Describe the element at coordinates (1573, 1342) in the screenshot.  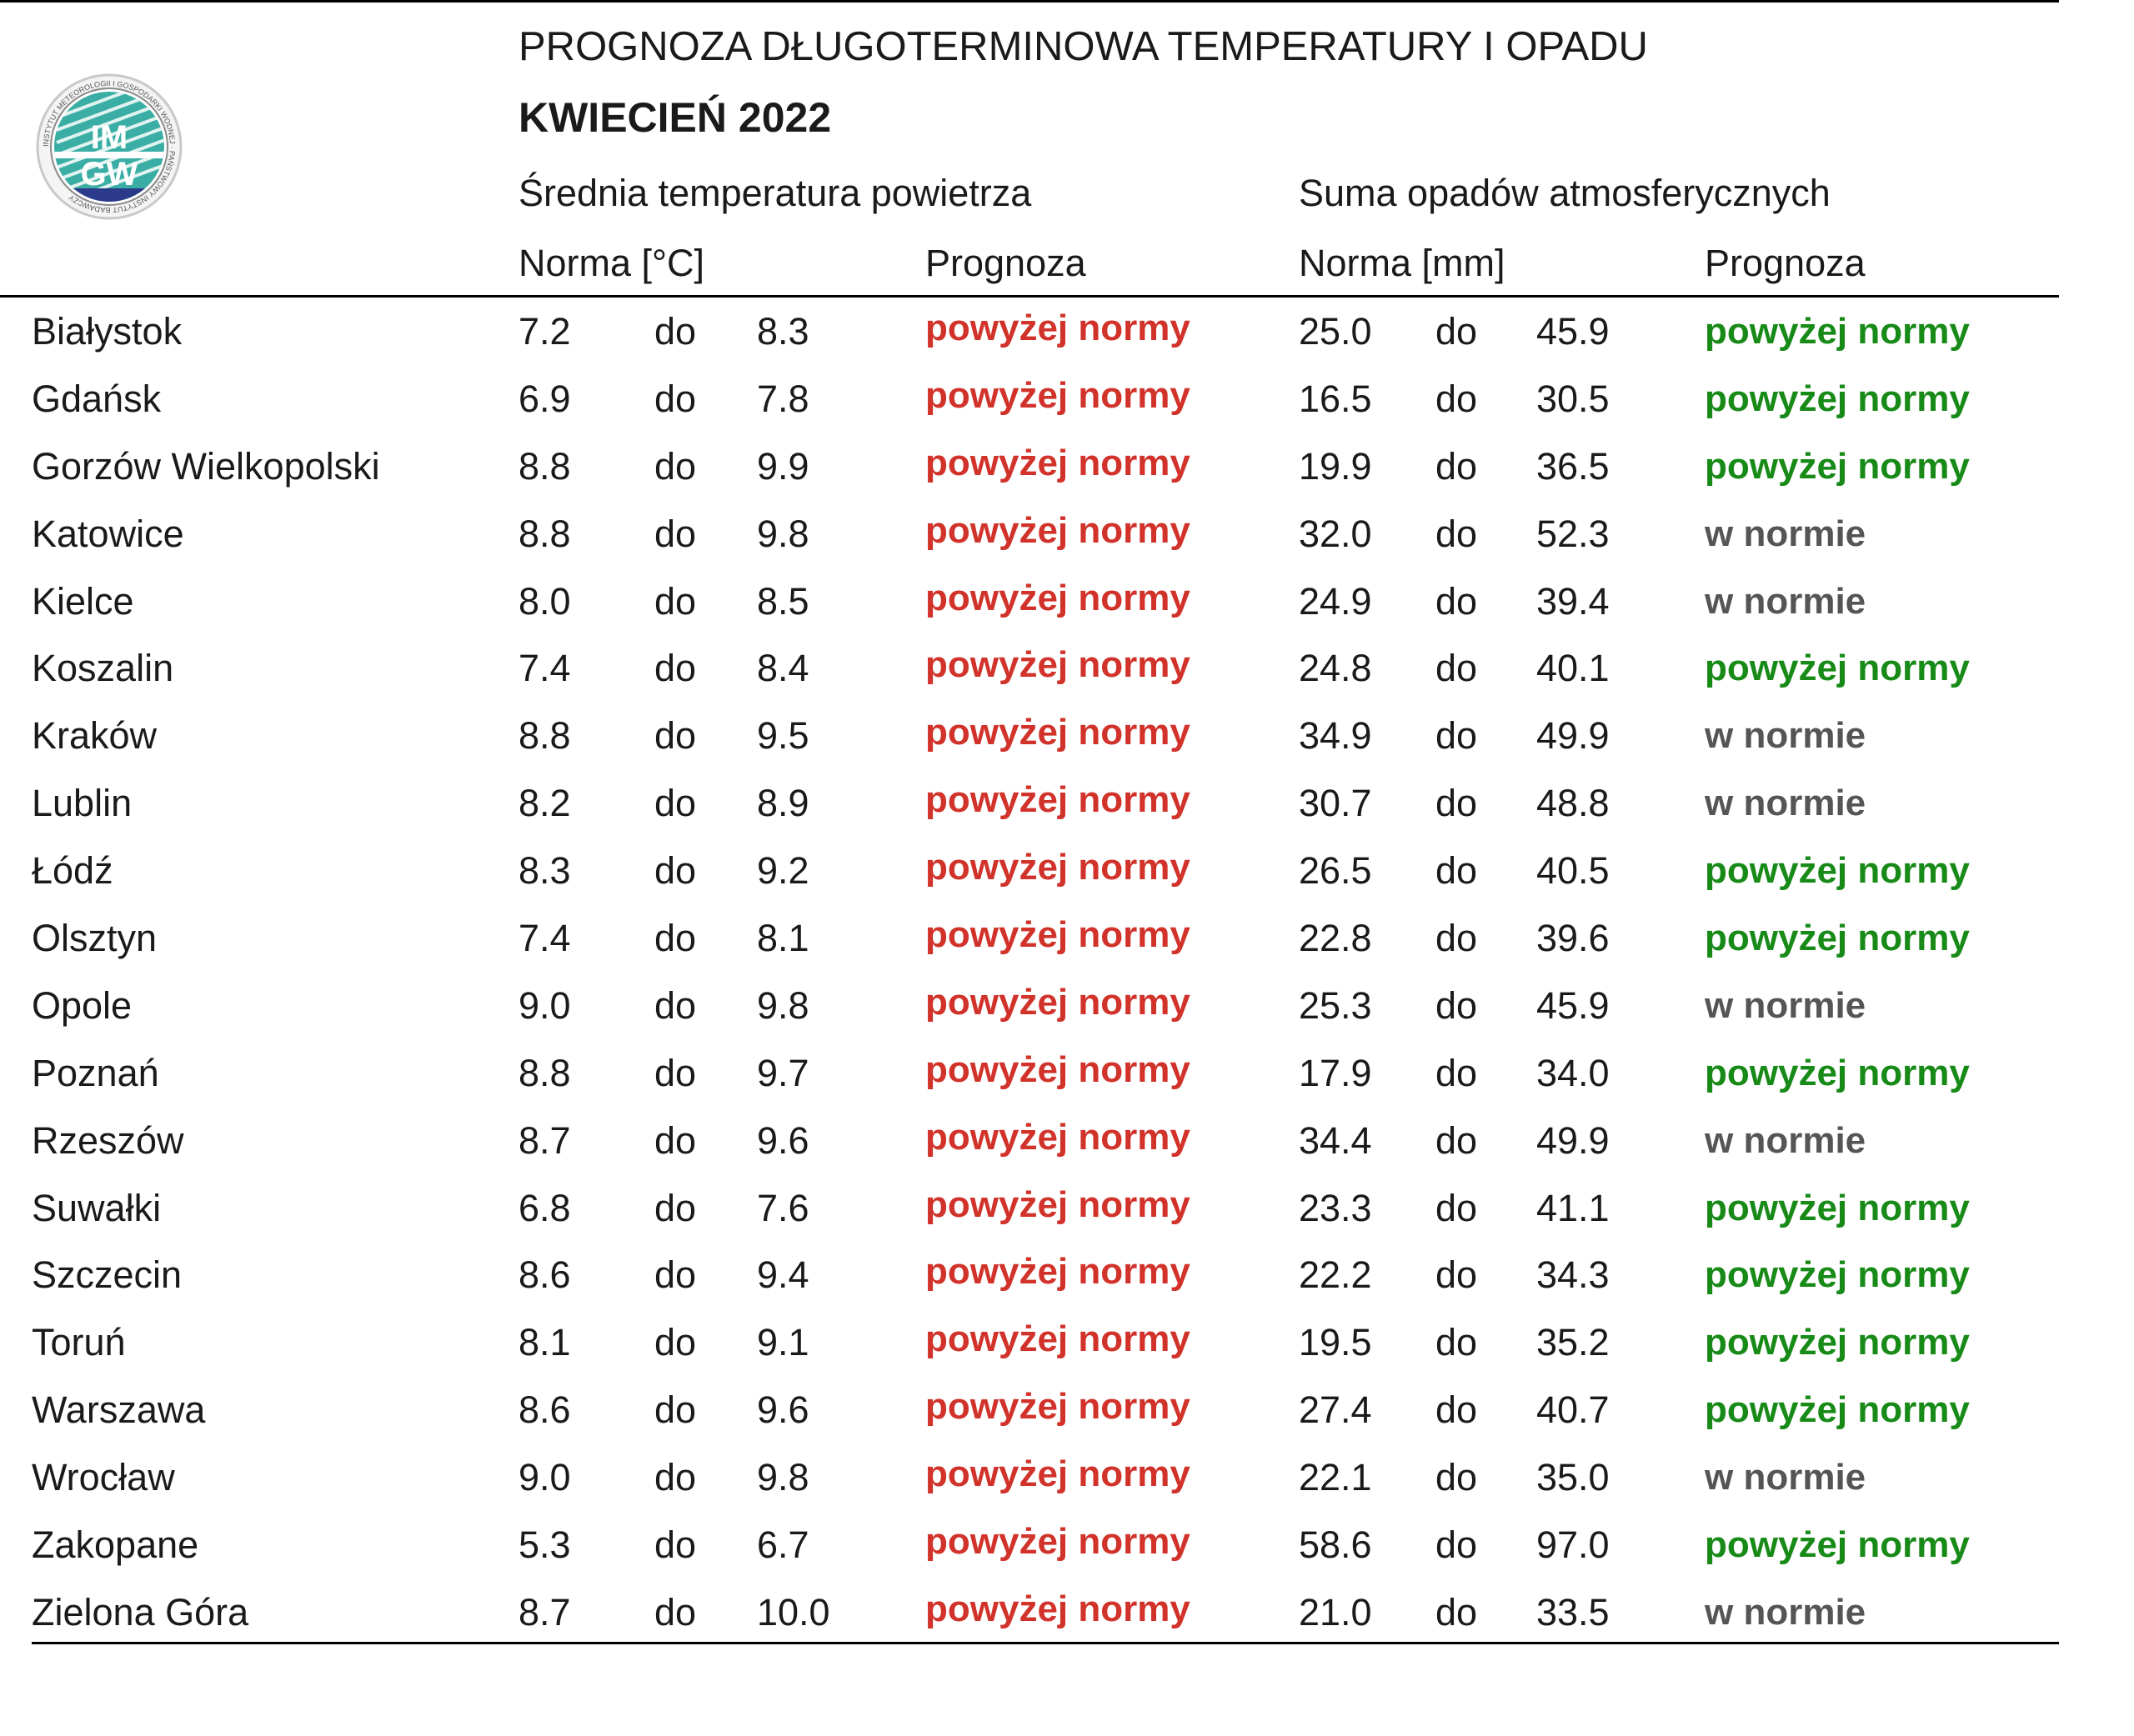
I see `precip-norm-max: 35.2` at that location.